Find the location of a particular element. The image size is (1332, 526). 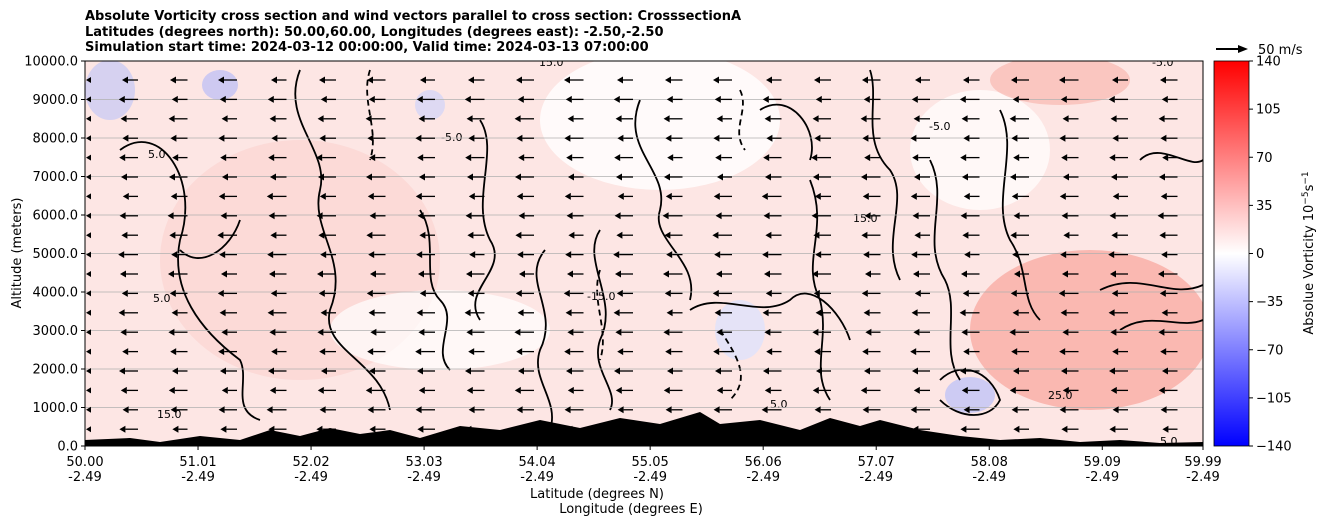

colorbar-tick-label: 35 is located at coordinates (1264, 206).